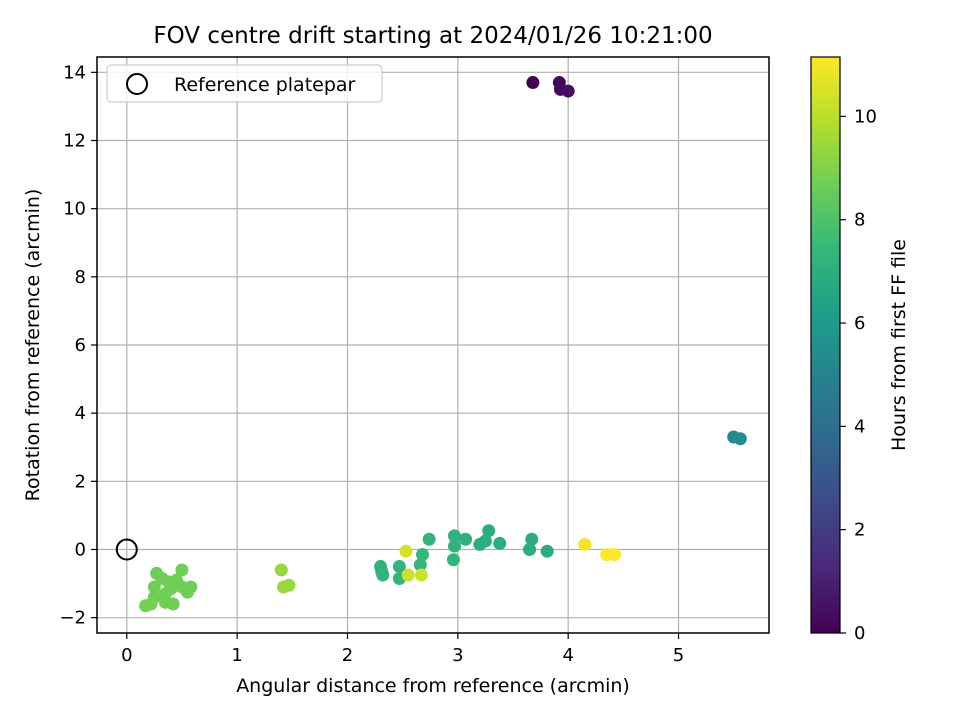  I want to click on x-tick-label: 2, so click(347, 655).